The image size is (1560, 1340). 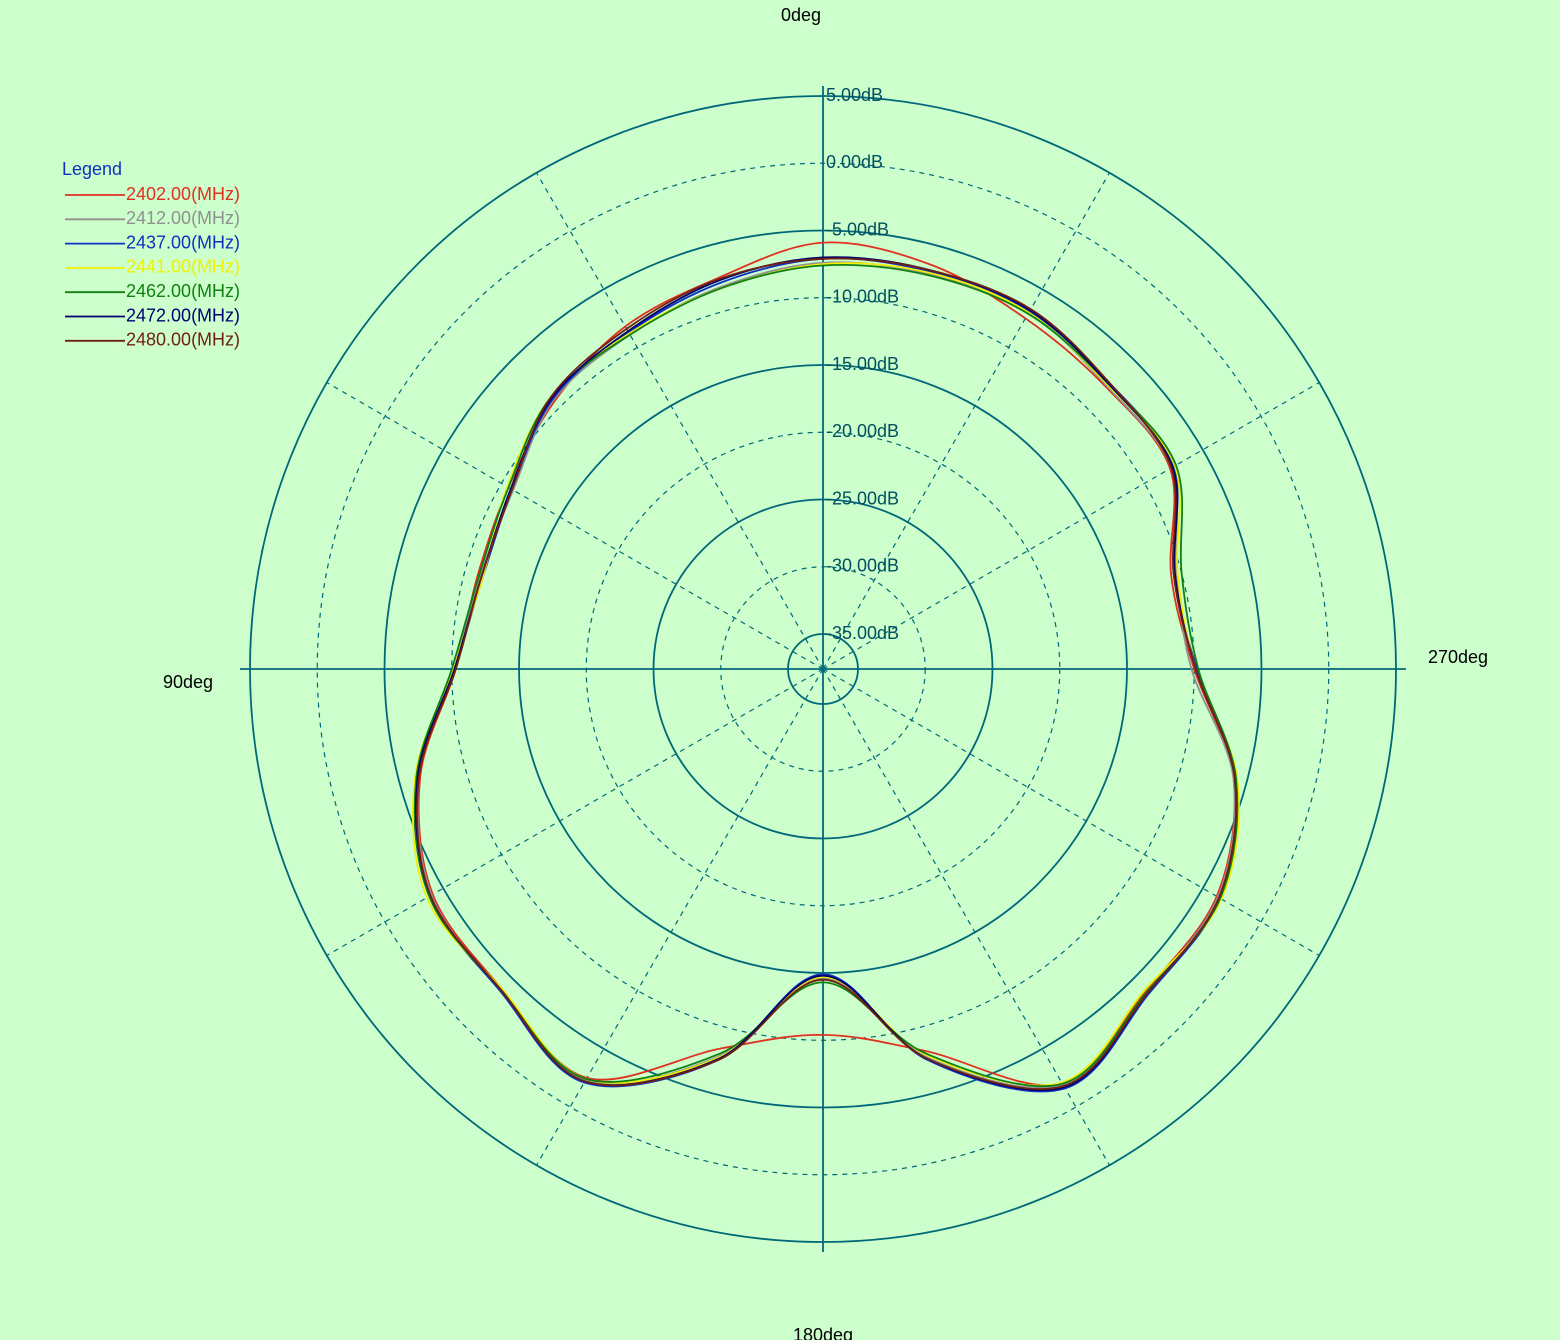 I want to click on r-tick-label: -20.00dB, so click(x=862, y=431).